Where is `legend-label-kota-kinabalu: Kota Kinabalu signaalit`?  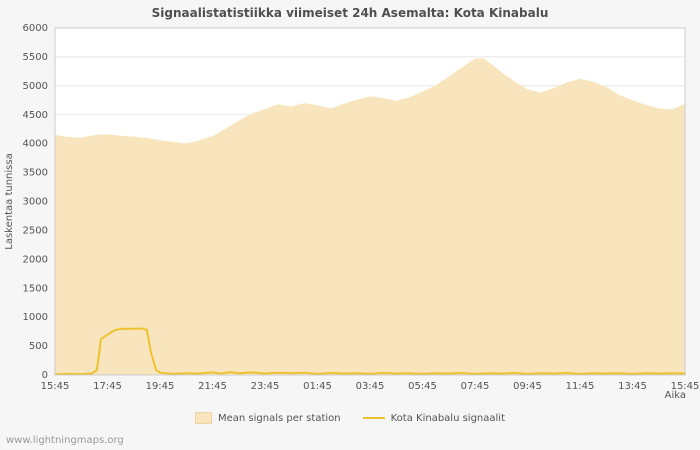 legend-label-kota-kinabalu: Kota Kinabalu signaalit is located at coordinates (447, 418).